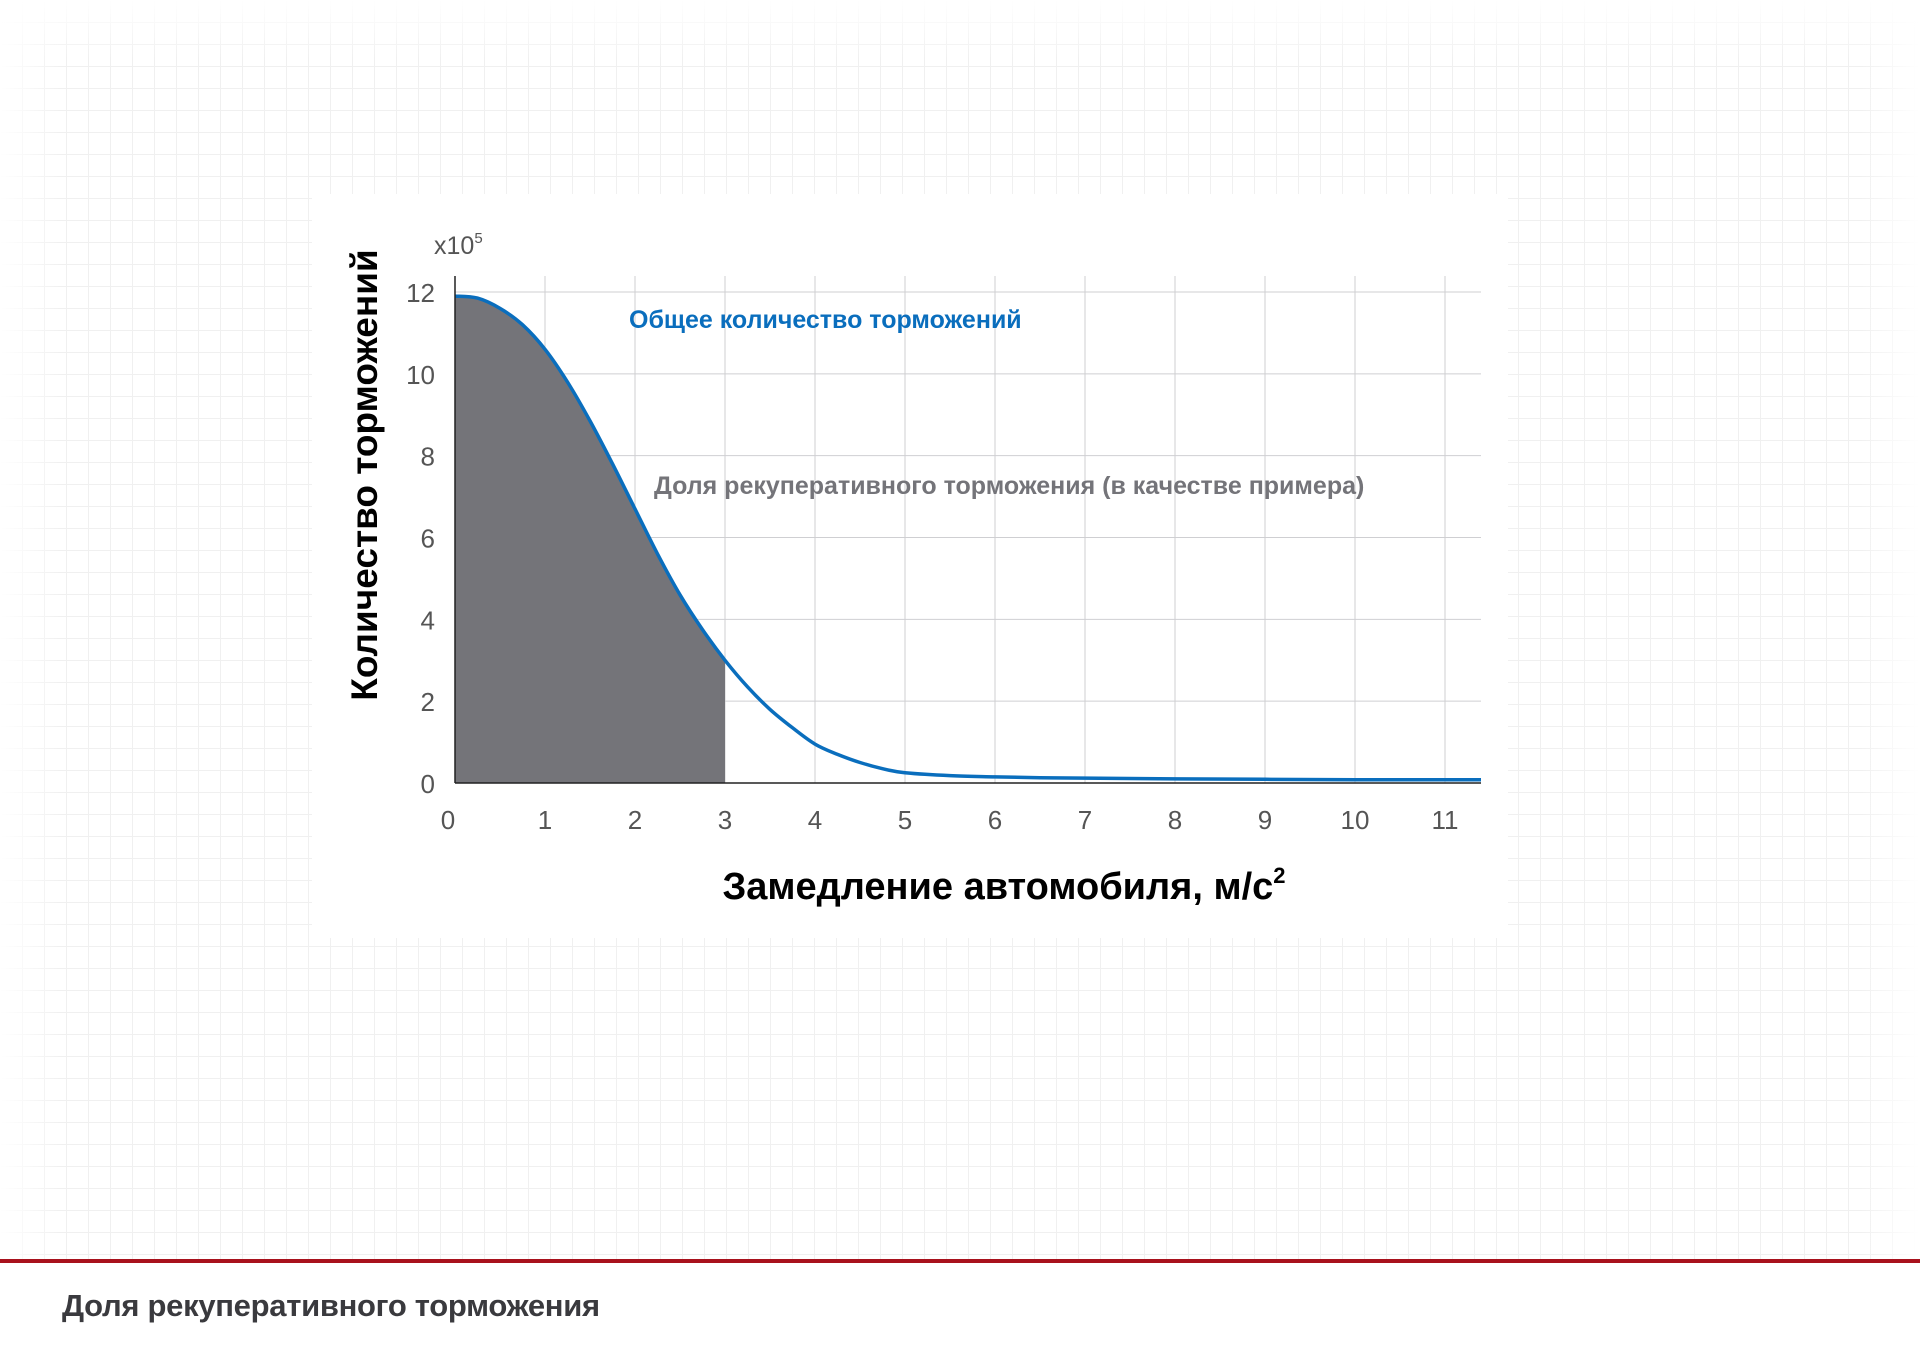 This screenshot has height=1358, width=1920. What do you see at coordinates (590, 539) in the screenshot?
I see `regen-braking-shaded-area` at bounding box center [590, 539].